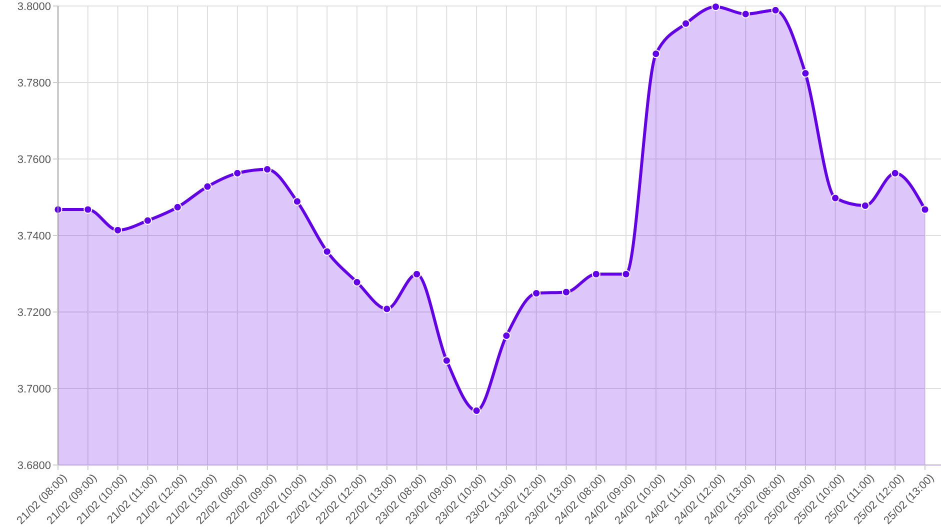  I want to click on y-tick-label: 3.7600, so click(34, 160).